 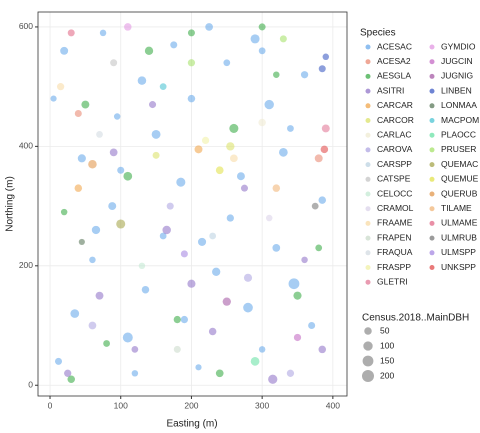 What do you see at coordinates (394, 267) in the screenshot?
I see `legend-label: FRASPP` at bounding box center [394, 267].